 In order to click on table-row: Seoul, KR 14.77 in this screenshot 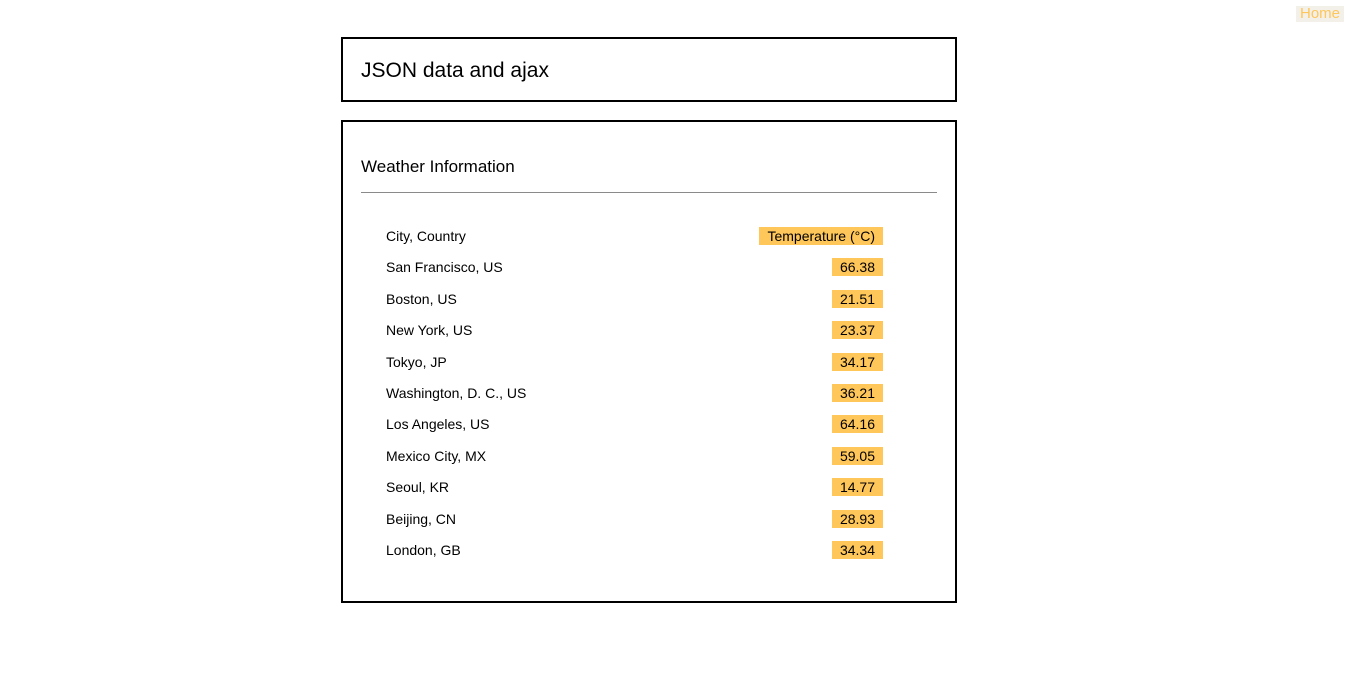, I will do `click(634, 490)`.